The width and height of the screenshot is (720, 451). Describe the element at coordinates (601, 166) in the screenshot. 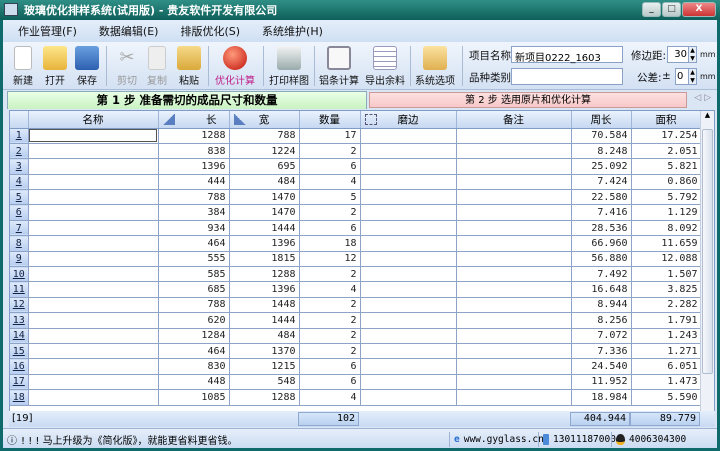

I see `perimeter-cell: 25.092` at that location.